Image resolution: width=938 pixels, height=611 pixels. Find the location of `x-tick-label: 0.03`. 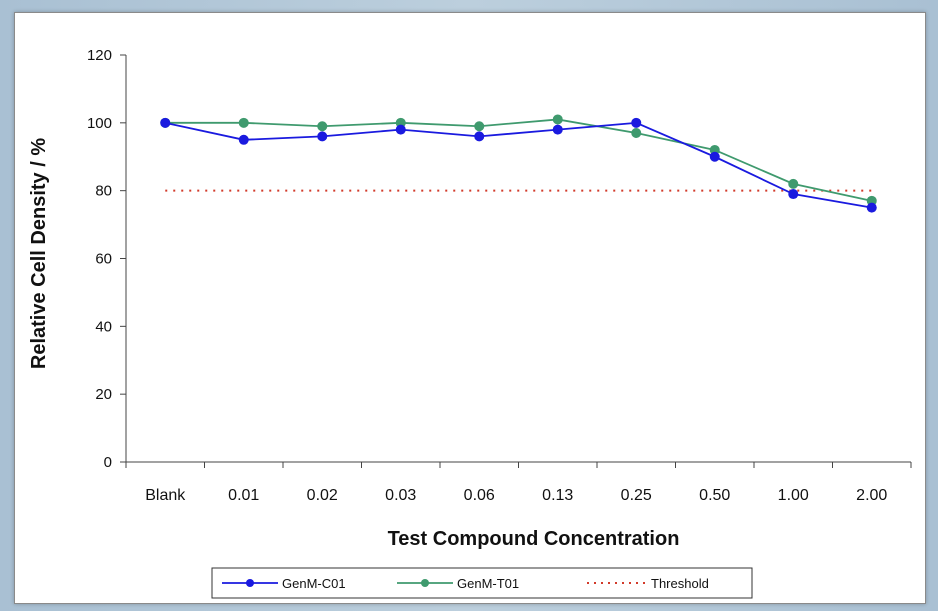

x-tick-label: 0.03 is located at coordinates (400, 495).